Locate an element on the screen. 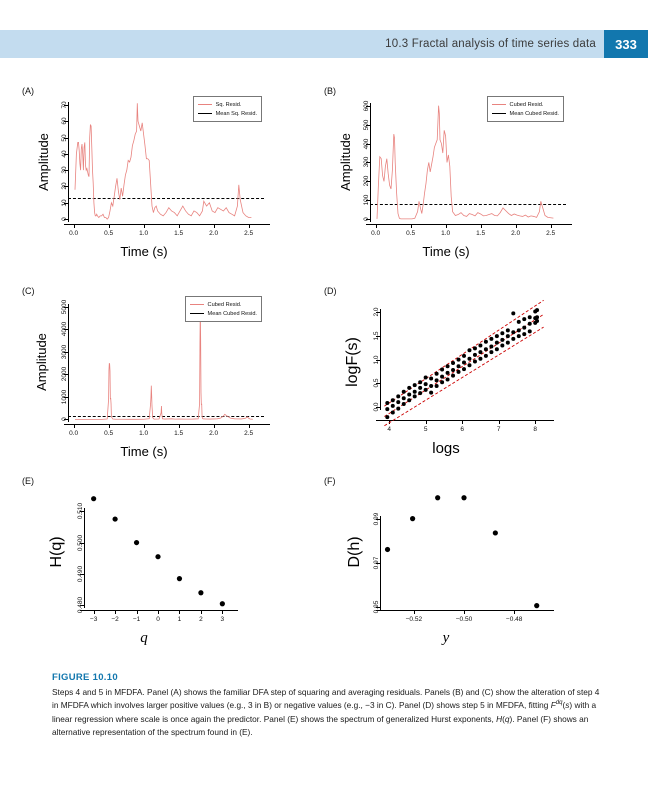 The width and height of the screenshot is (648, 800). panel-label-e: (E) is located at coordinates (28, 481).